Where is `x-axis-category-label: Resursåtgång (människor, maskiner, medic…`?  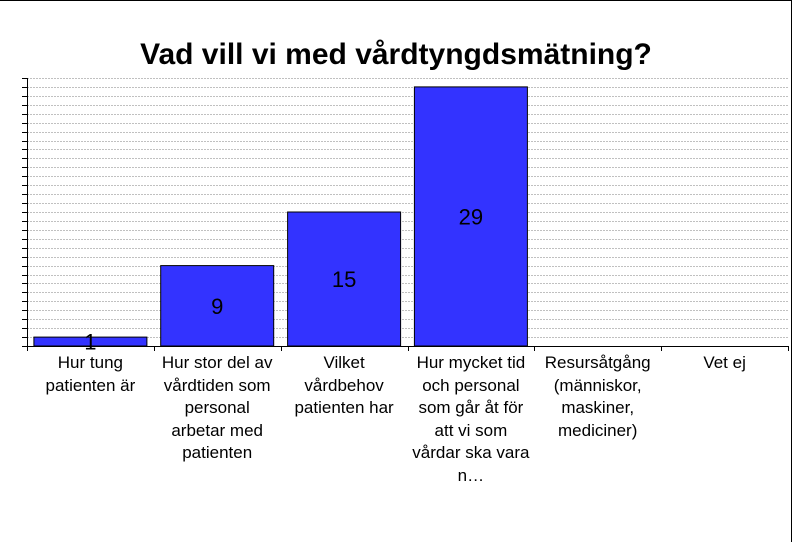 x-axis-category-label: Resursåtgång (människor, maskiner, medic… is located at coordinates (597, 396).